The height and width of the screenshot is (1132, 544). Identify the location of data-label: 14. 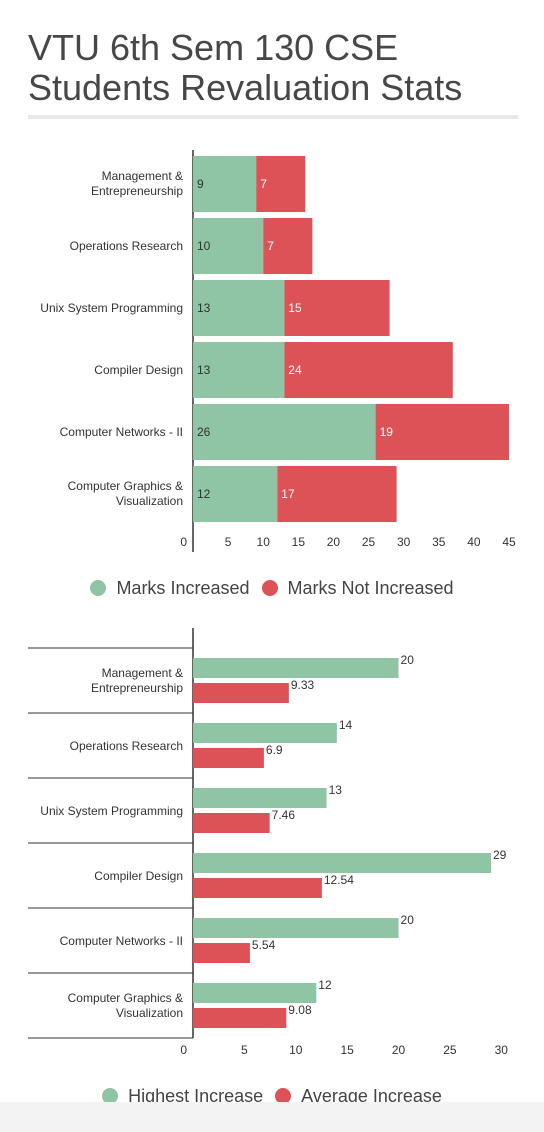
(346, 725).